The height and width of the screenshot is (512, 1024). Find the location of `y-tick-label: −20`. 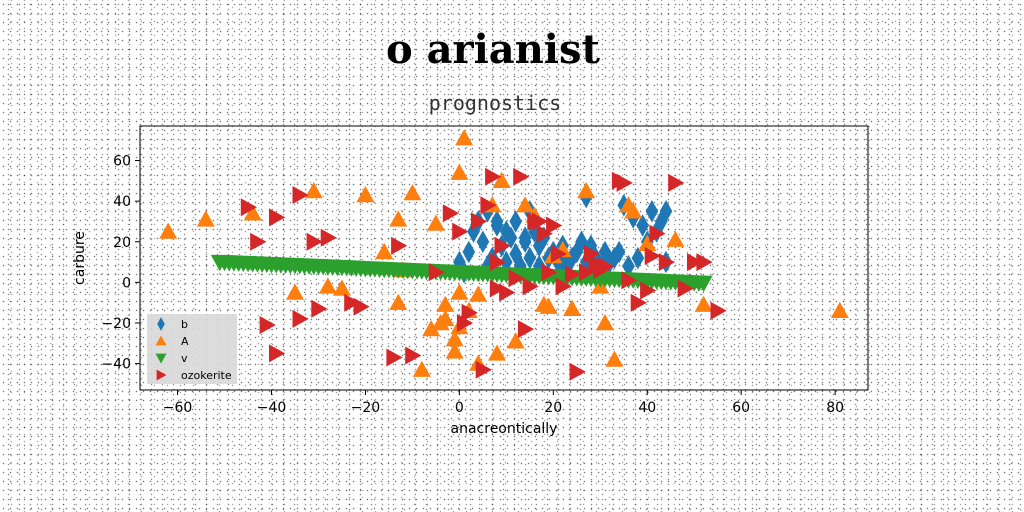

y-tick-label: −20 is located at coordinates (116, 324).